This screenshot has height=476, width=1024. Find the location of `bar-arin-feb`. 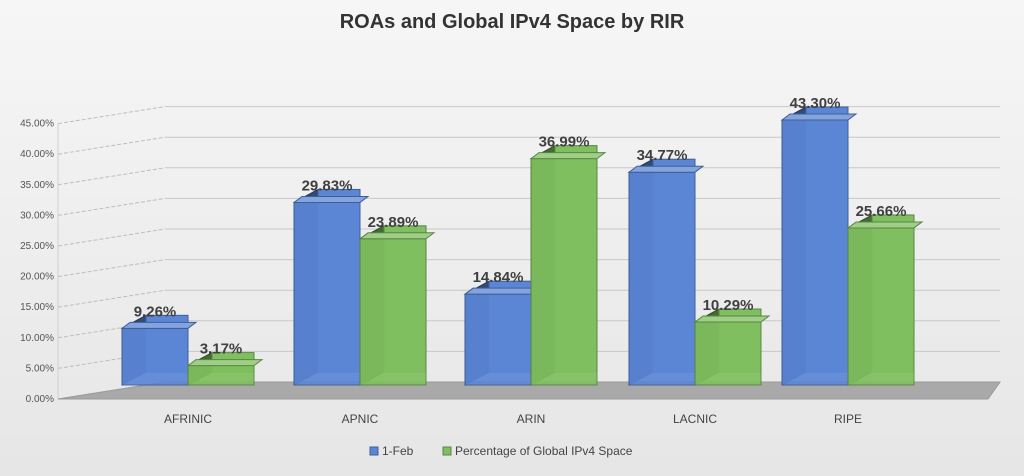

bar-arin-feb is located at coordinates (502, 333).